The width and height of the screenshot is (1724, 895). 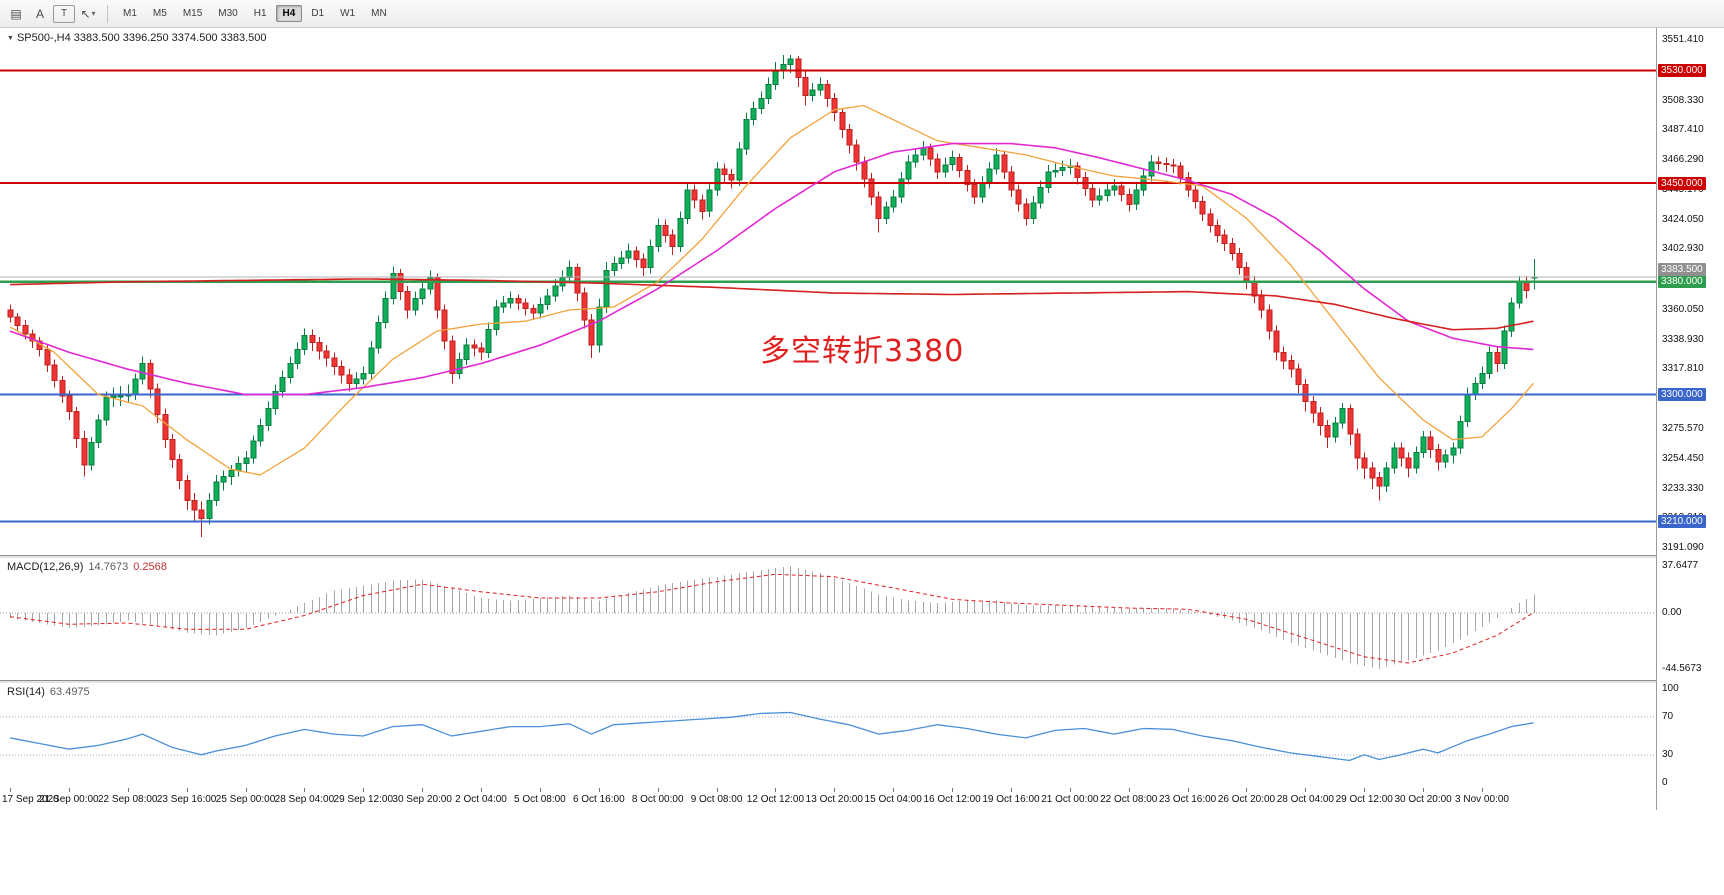 I want to click on time-axis-label: 25 Sep 00:00, so click(x=245, y=799).